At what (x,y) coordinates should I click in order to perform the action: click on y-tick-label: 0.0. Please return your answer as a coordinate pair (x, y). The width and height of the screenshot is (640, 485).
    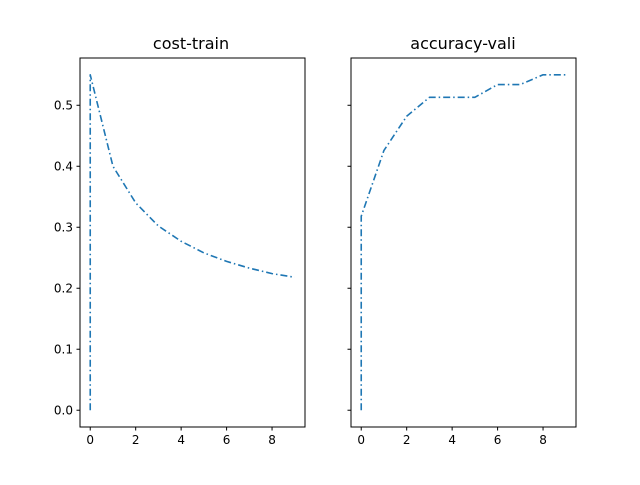
    Looking at the image, I should click on (63, 411).